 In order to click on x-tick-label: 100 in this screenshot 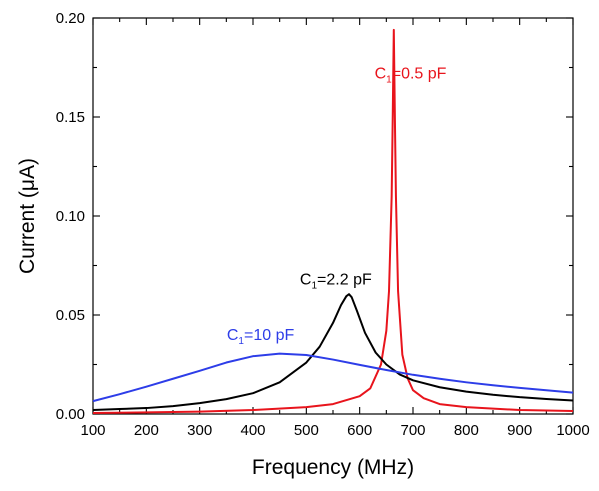, I will do `click(92, 430)`.